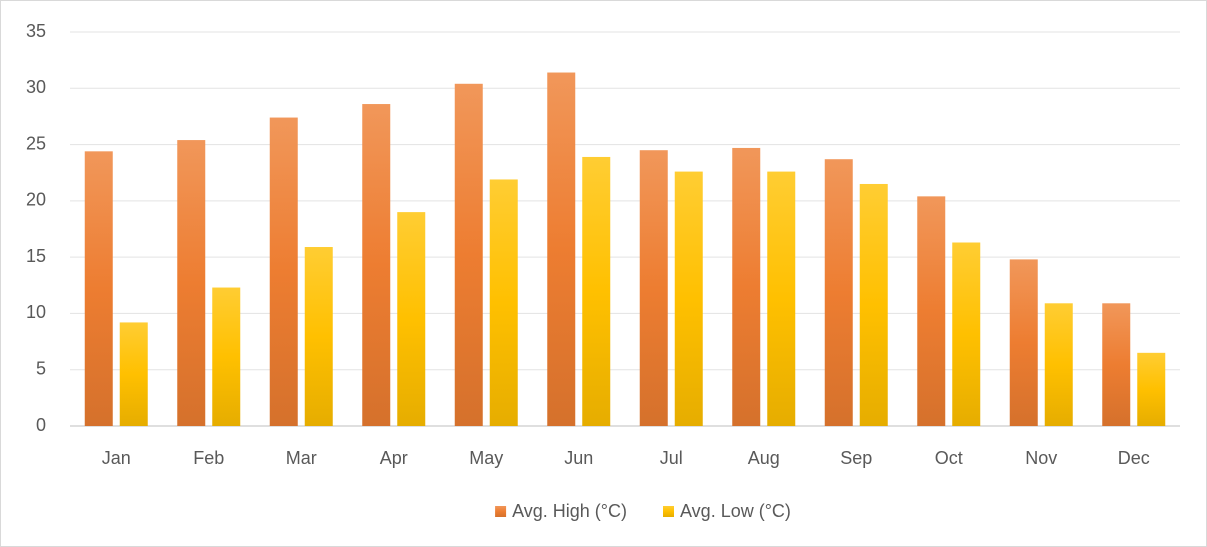  I want to click on x-tick-label: Oct, so click(949, 458).